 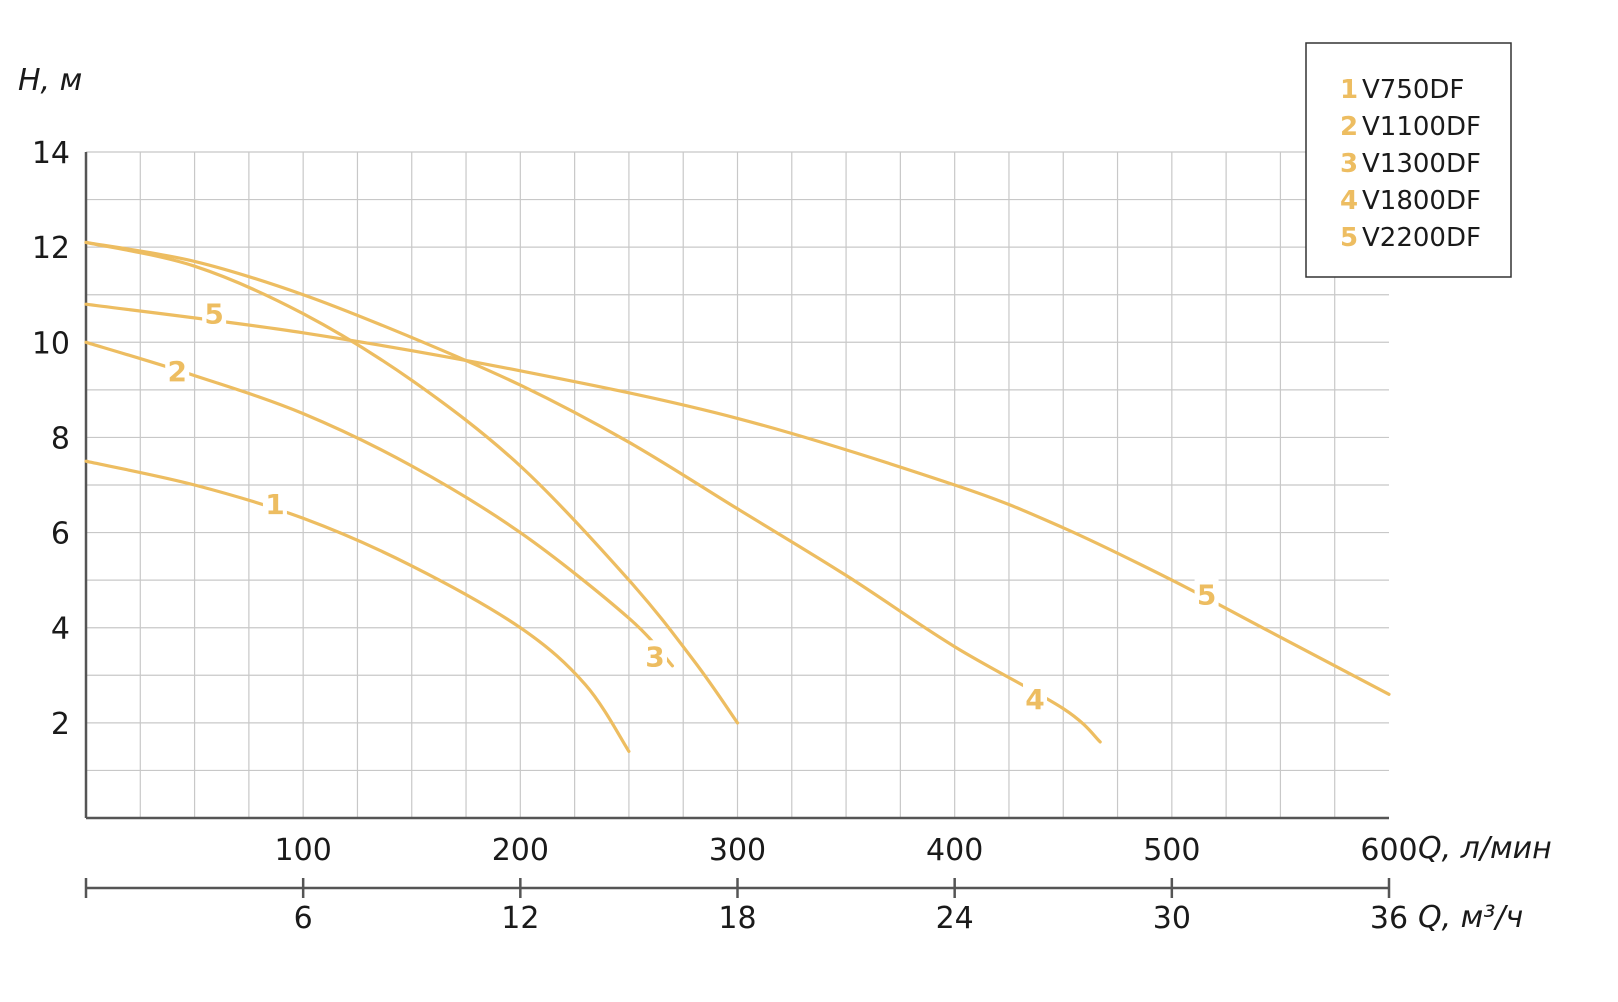 What do you see at coordinates (737, 918) in the screenshot?
I see `x2-tick-label: 18` at bounding box center [737, 918].